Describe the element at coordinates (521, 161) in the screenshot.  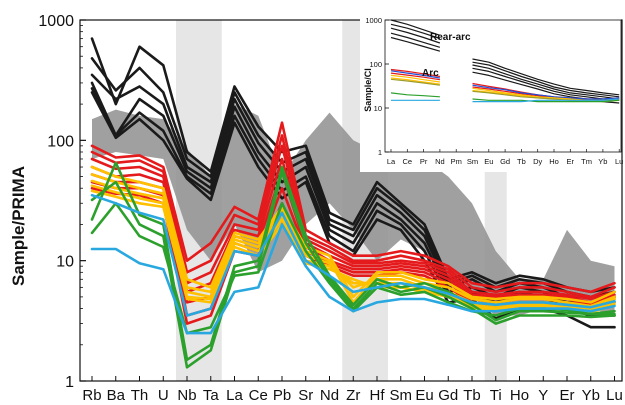
I see `inset-x-tick-label: Tb` at that location.